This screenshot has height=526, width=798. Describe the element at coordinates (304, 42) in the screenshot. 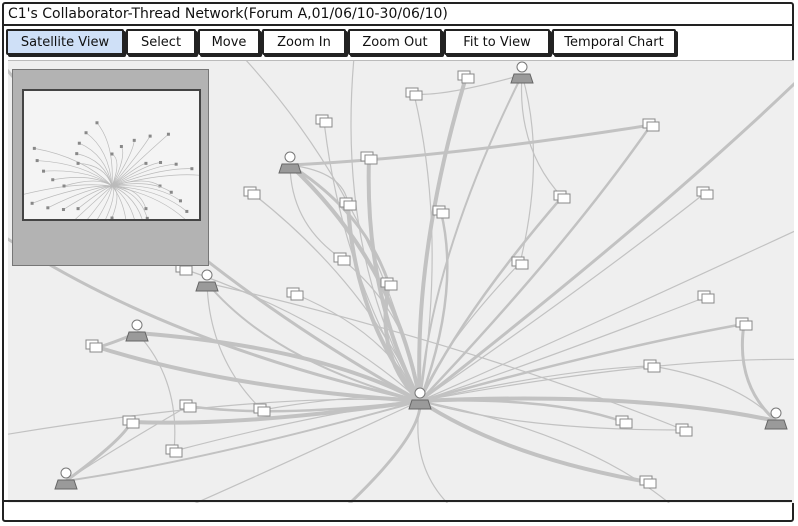

I see `zoom-in-button: Zoom In` at that location.